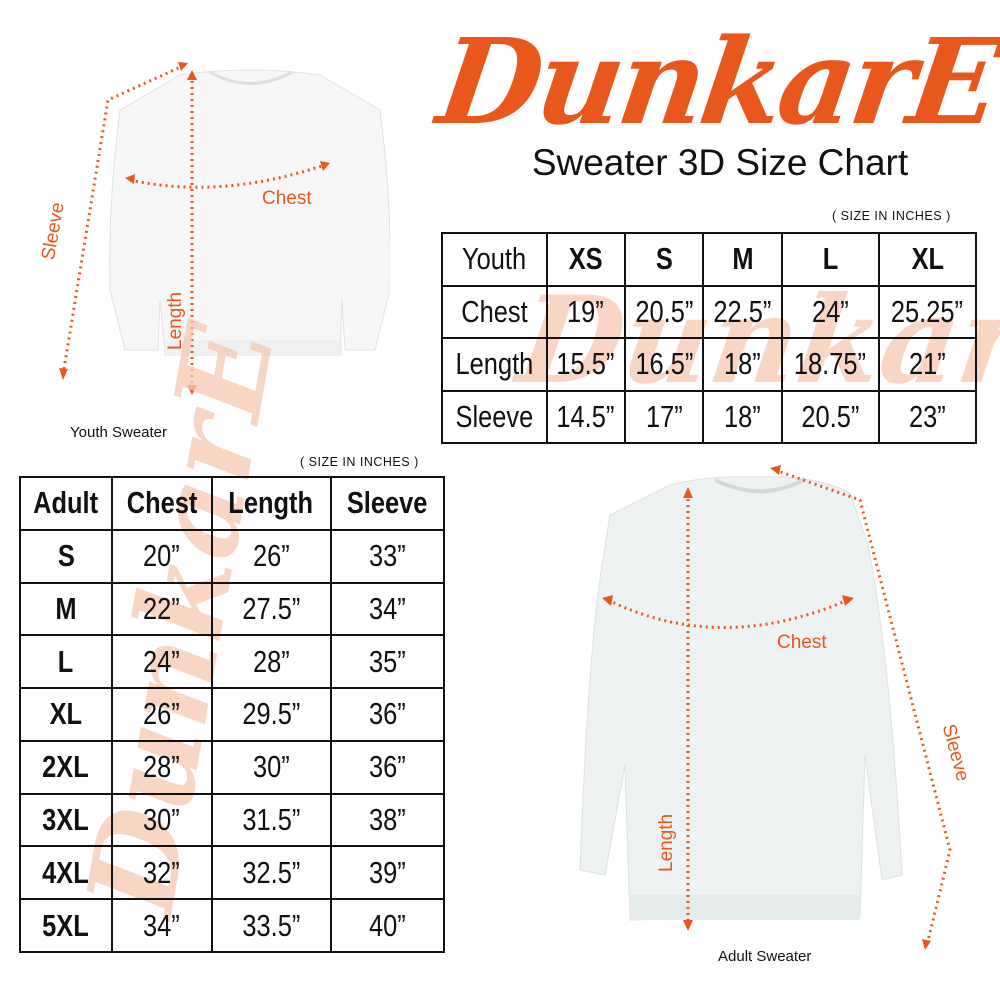 The height and width of the screenshot is (1000, 1000). I want to click on cell-text: 24”, so click(162, 661).